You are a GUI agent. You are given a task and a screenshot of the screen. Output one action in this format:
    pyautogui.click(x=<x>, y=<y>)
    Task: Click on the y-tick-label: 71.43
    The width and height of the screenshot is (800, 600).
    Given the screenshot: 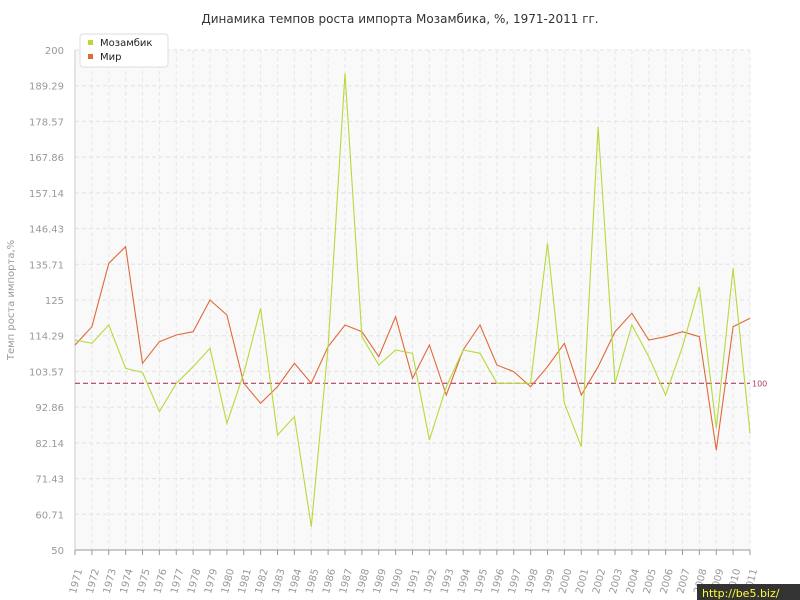 What is the action you would take?
    pyautogui.click(x=49, y=480)
    